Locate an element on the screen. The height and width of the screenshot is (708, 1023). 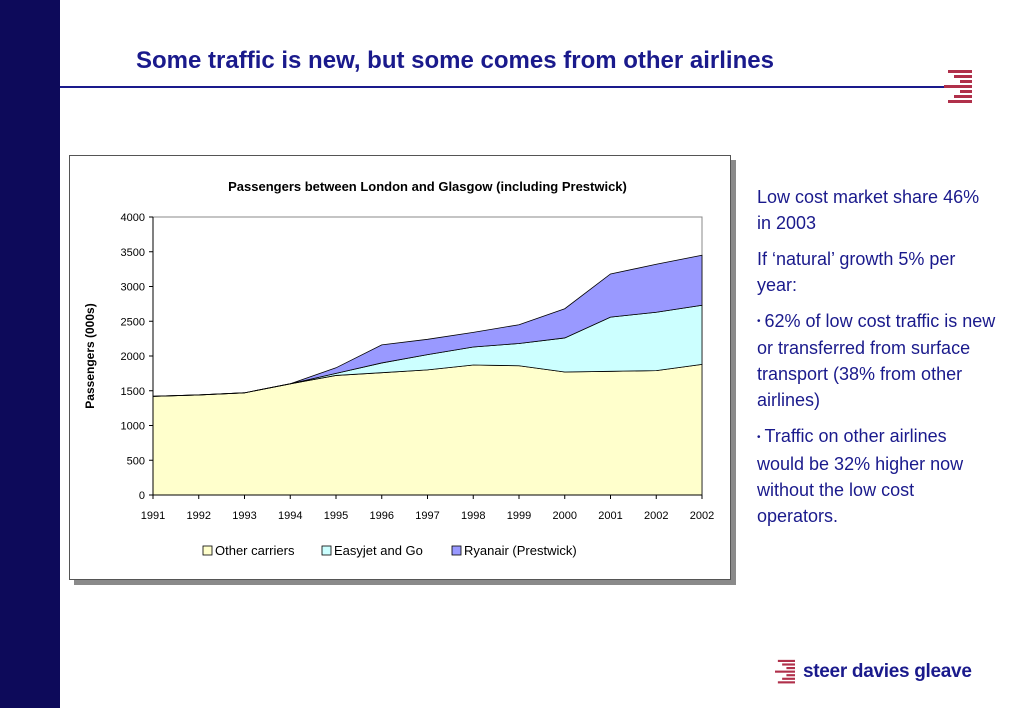
y-tick-label: 1500 is located at coordinates (133, 392).